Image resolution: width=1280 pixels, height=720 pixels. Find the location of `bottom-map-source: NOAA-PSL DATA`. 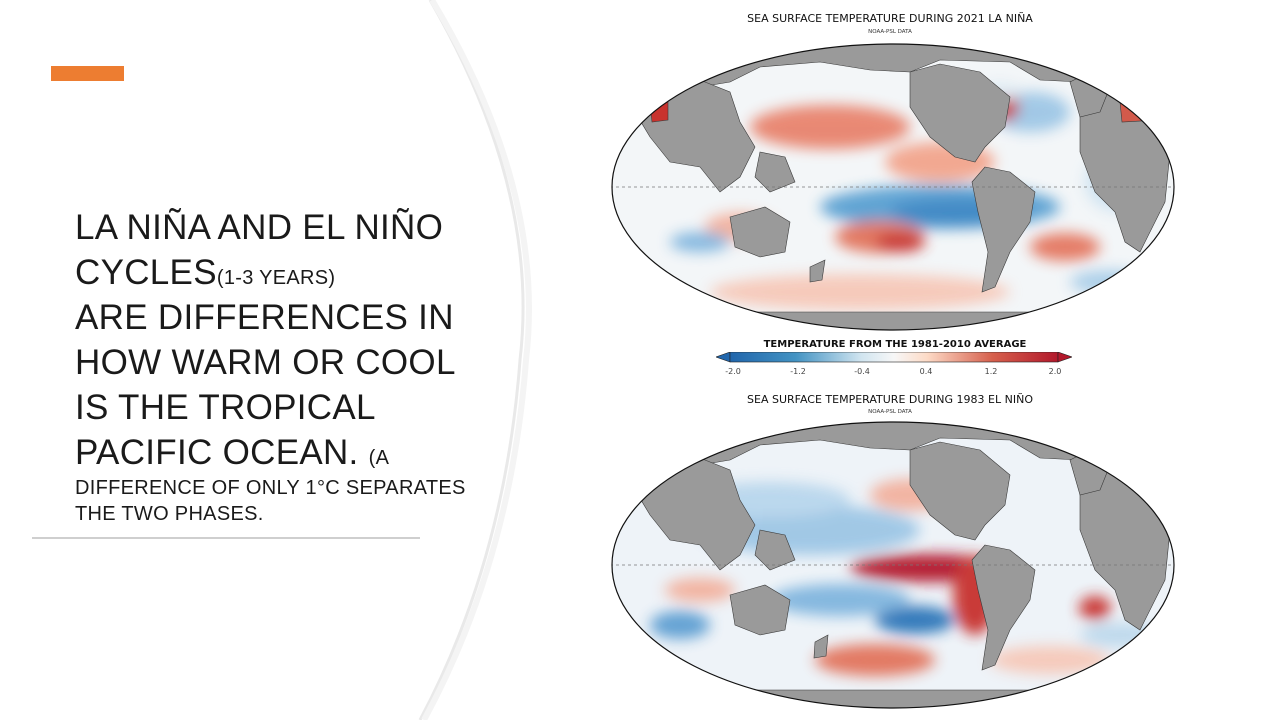

bottom-map-source: NOAA-PSL DATA is located at coordinates (890, 412).